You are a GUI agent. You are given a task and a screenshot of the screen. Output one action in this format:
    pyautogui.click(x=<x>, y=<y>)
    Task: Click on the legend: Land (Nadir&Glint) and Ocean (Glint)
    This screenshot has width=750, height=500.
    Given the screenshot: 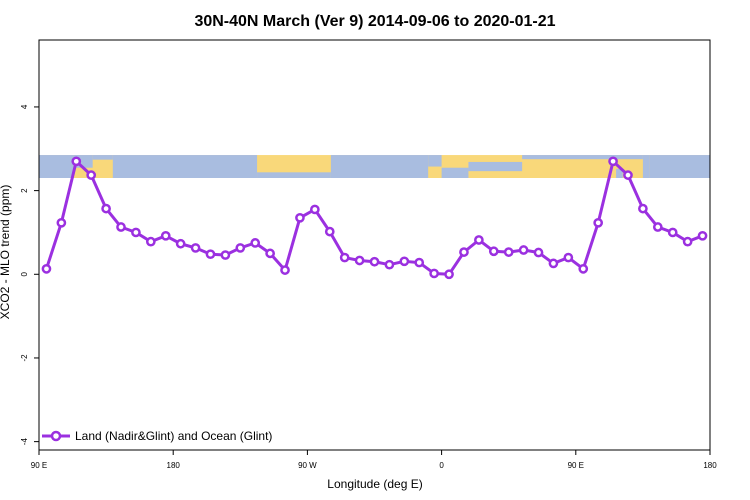 What is the action you would take?
    pyautogui.click(x=157, y=436)
    